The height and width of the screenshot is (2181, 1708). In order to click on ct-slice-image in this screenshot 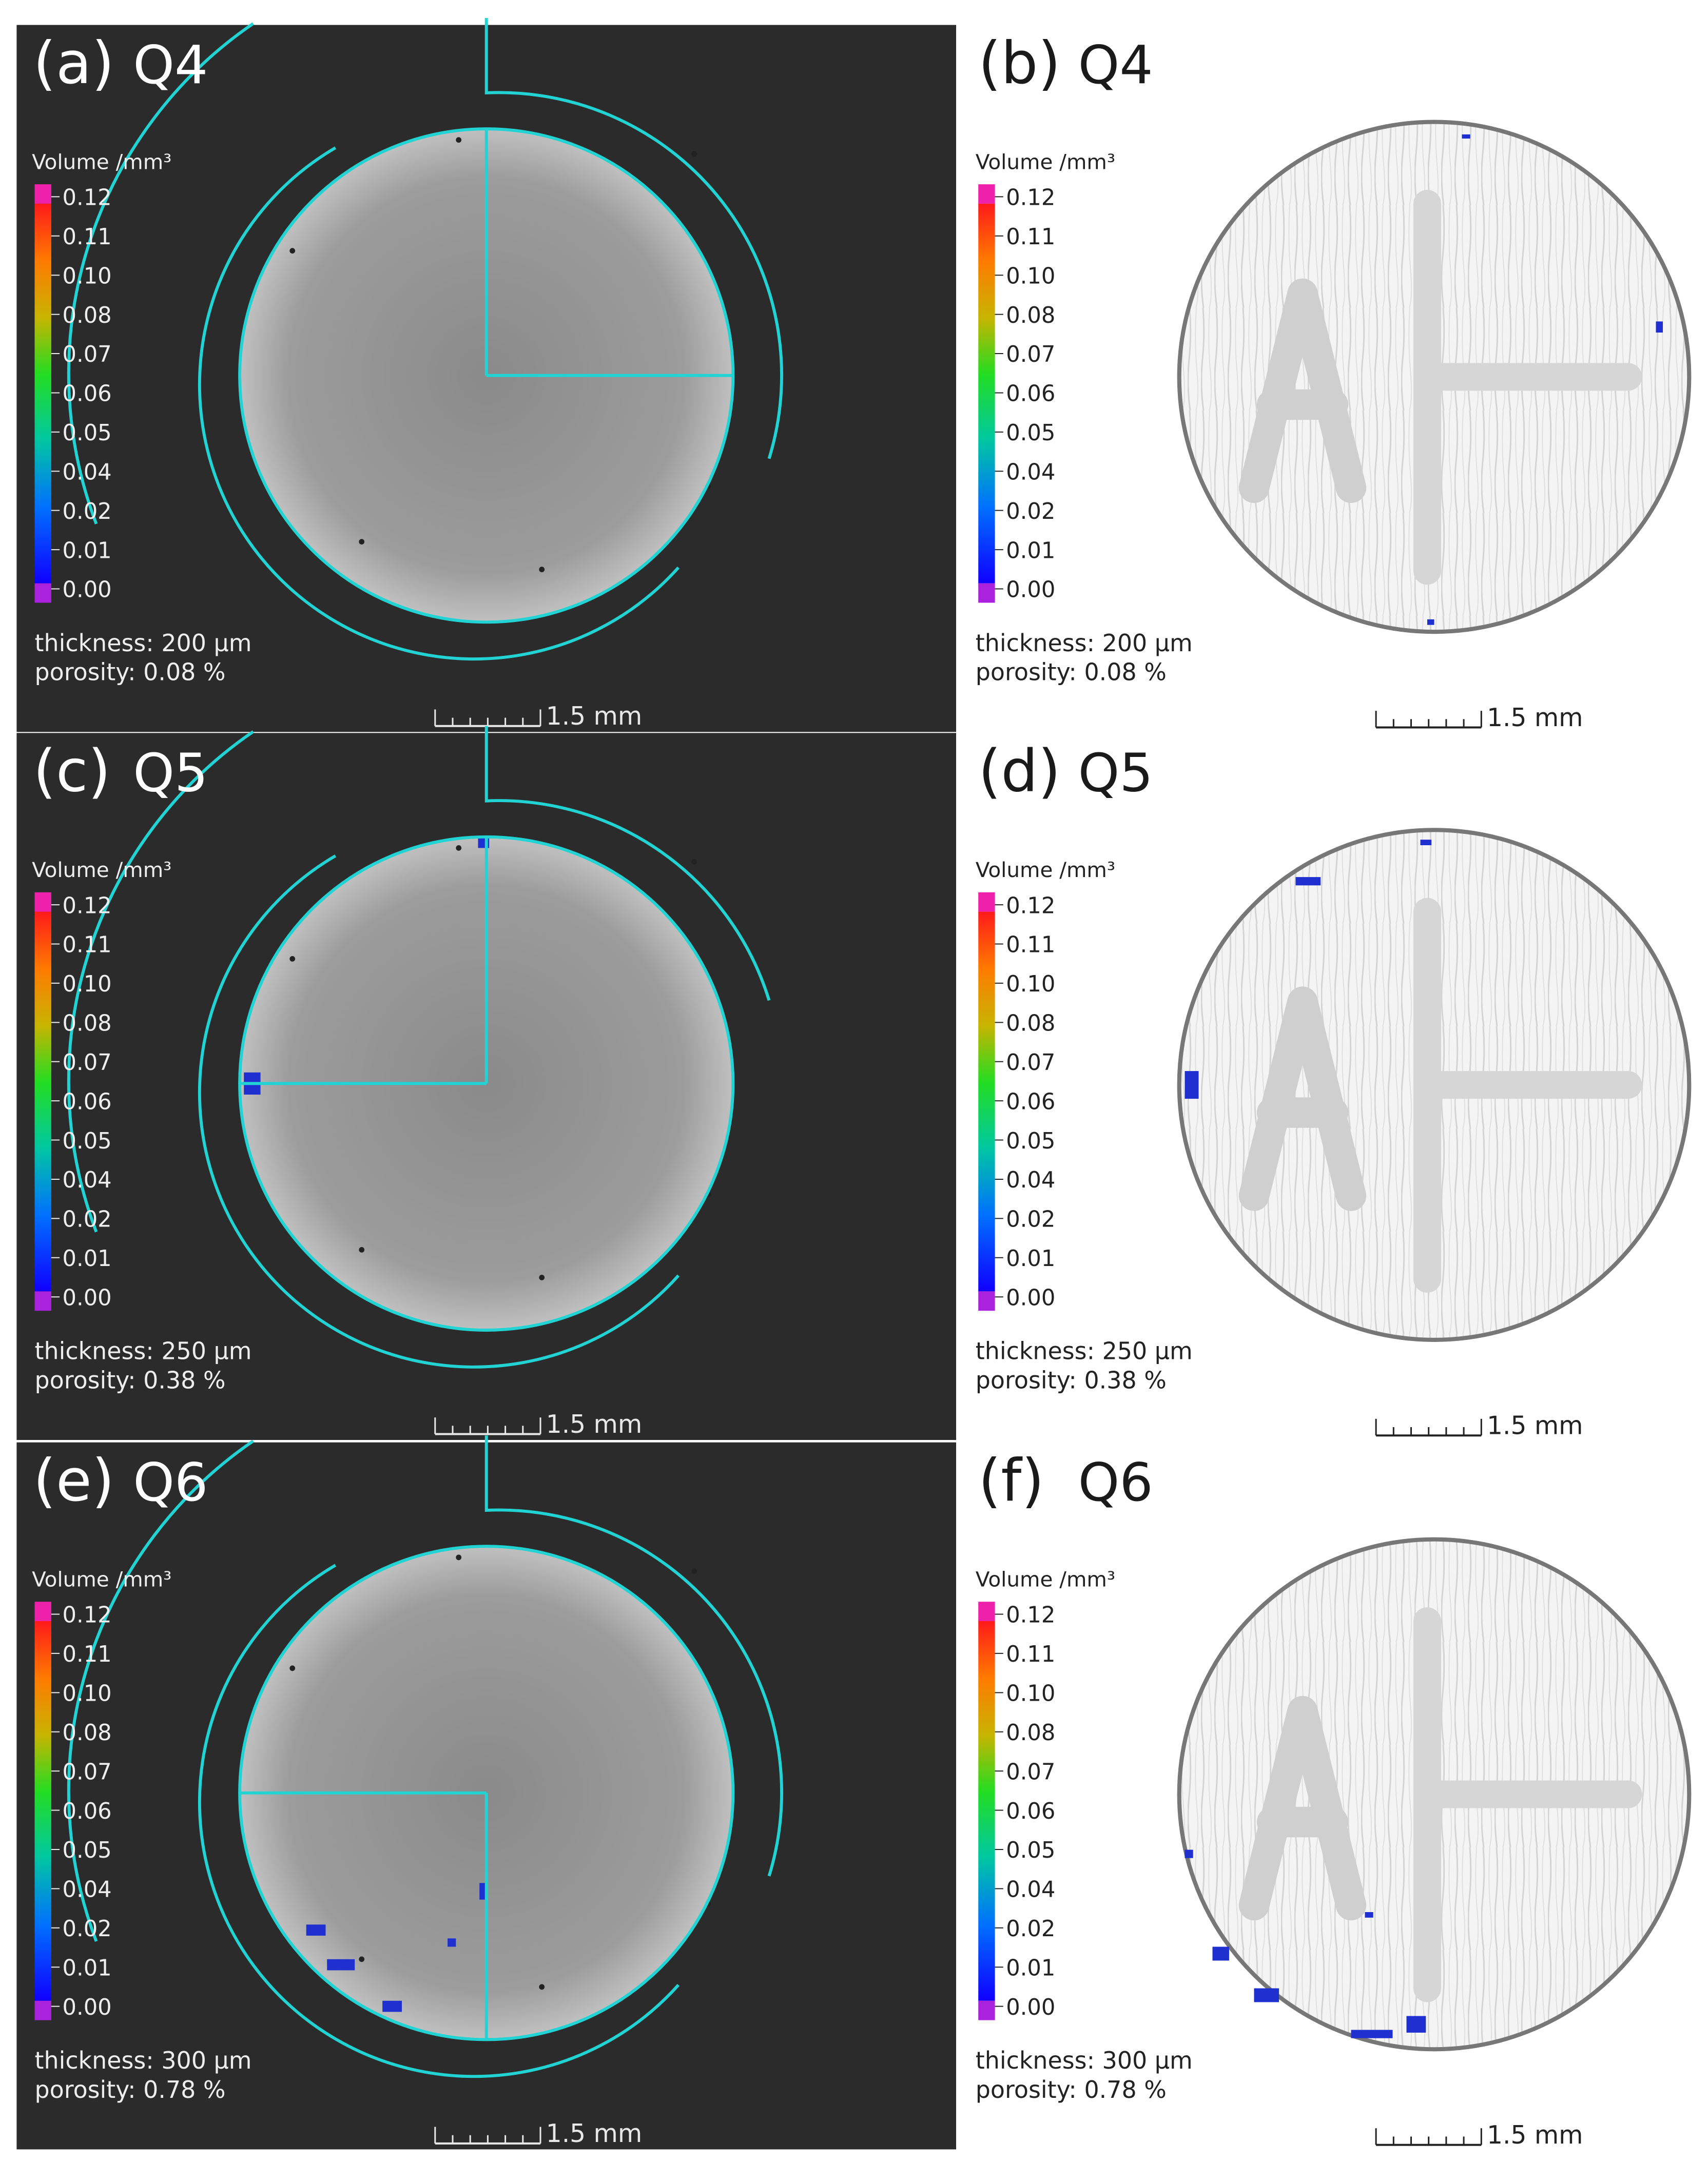, I will do `click(486, 1793)`.